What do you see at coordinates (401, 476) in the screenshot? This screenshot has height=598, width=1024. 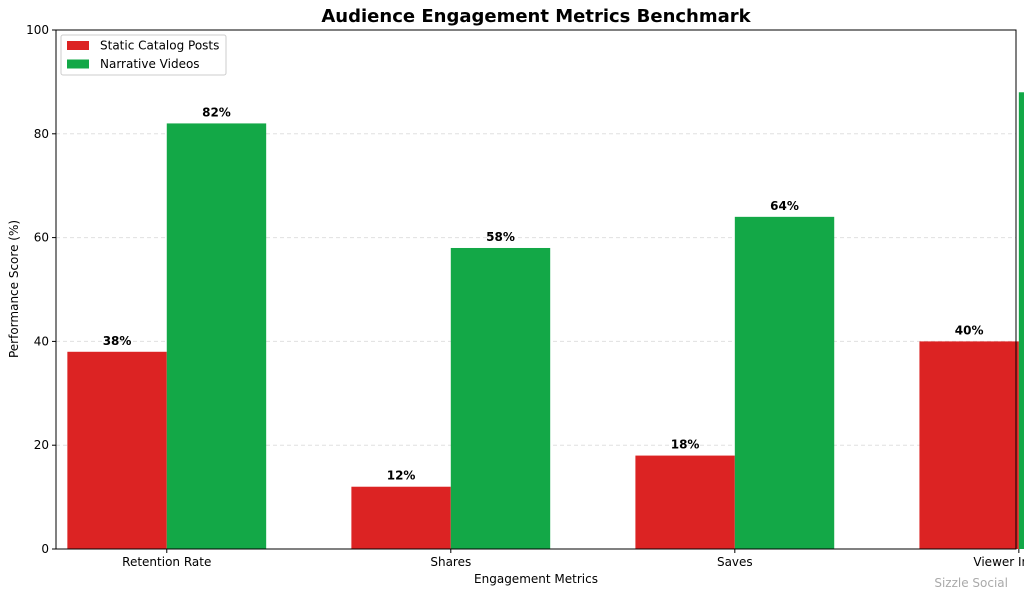 I see `data-label-static-catalog-posts-shares: 12%` at bounding box center [401, 476].